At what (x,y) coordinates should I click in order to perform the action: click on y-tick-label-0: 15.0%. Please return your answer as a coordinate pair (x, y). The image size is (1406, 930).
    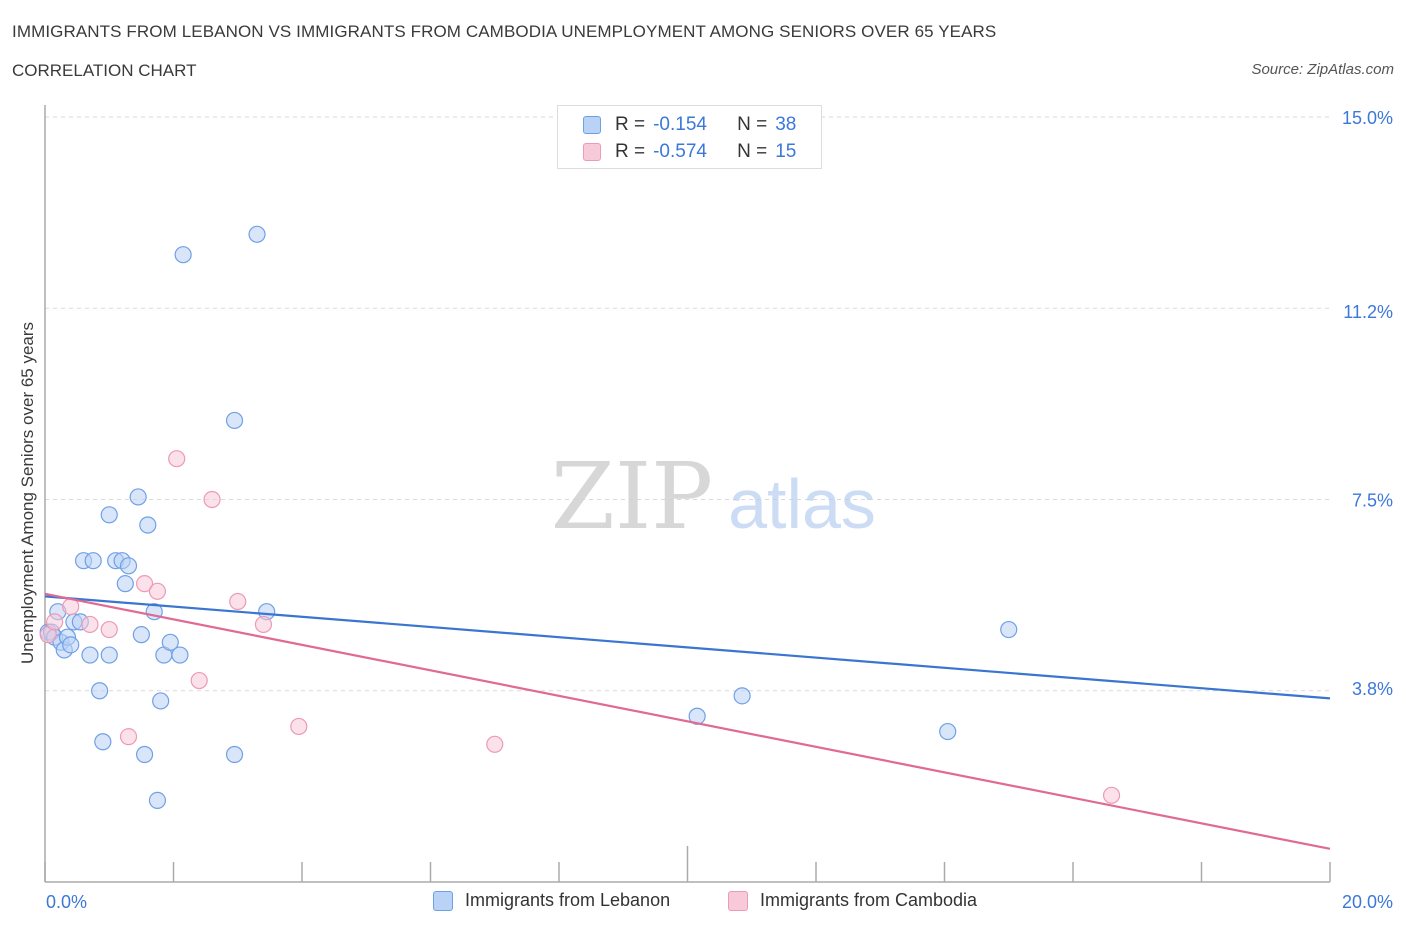
    Looking at the image, I should click on (1367, 118).